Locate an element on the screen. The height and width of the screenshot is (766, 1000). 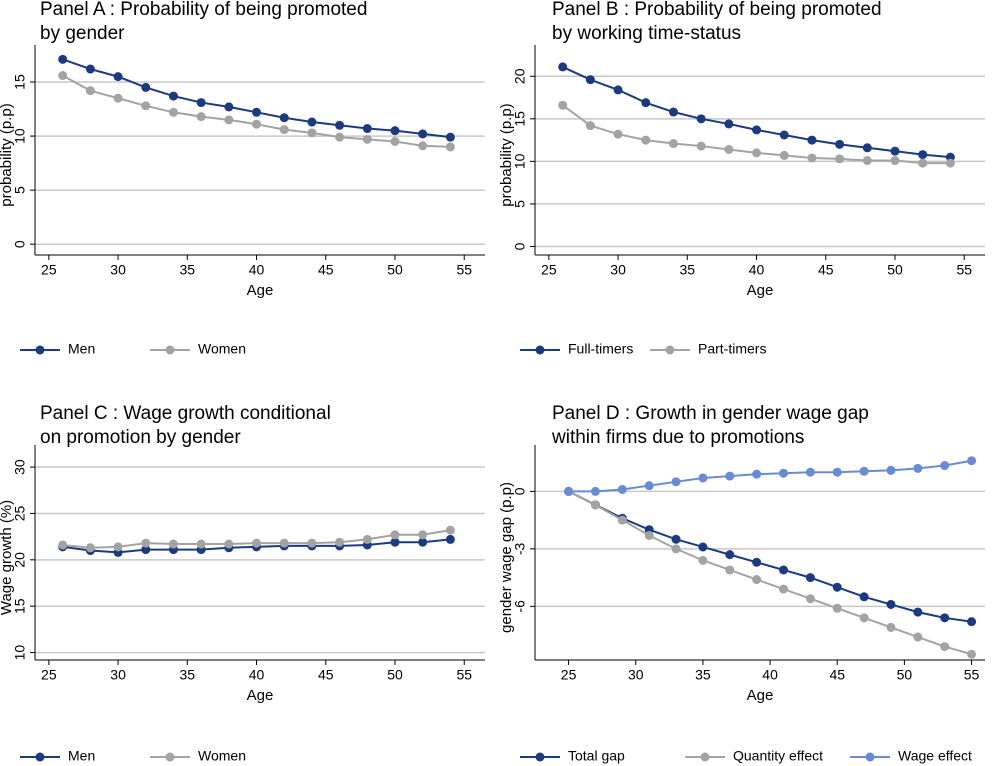
legend-label: Part-timers is located at coordinates (732, 349).